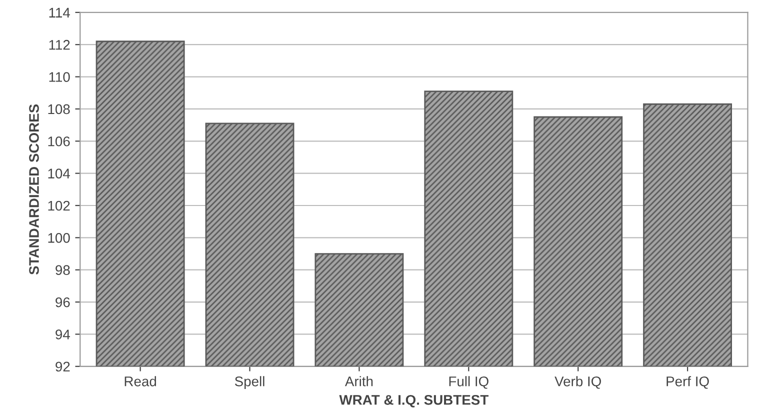 The image size is (763, 414). Describe the element at coordinates (59, 205) in the screenshot. I see `y-tick-label: 102` at that location.